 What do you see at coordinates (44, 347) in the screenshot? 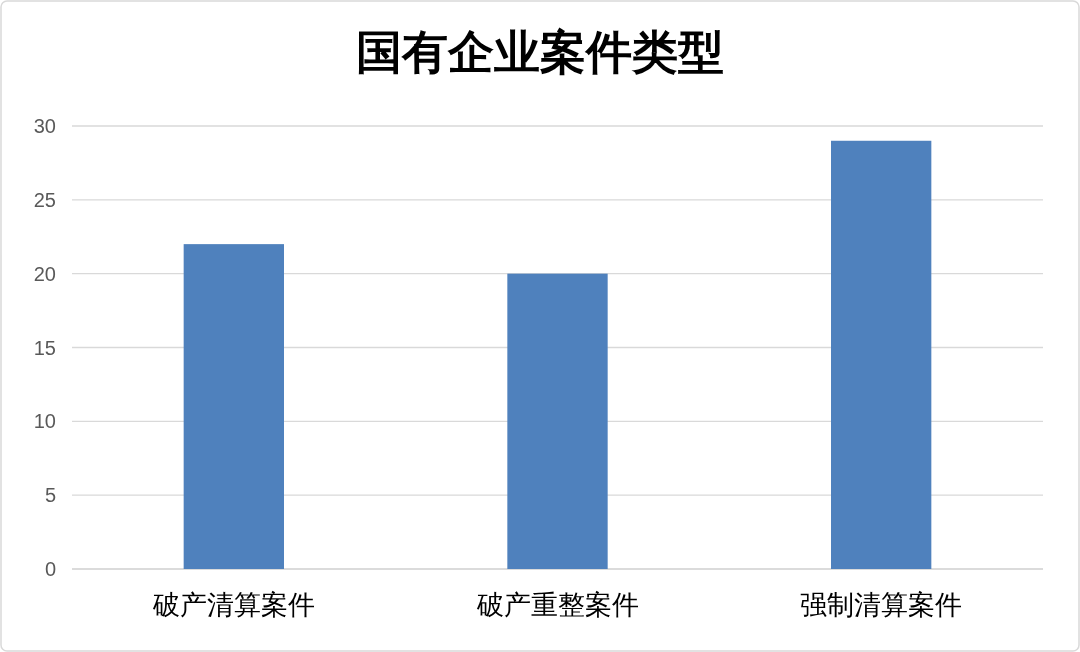
I see `y-tick-label: 15` at bounding box center [44, 347].